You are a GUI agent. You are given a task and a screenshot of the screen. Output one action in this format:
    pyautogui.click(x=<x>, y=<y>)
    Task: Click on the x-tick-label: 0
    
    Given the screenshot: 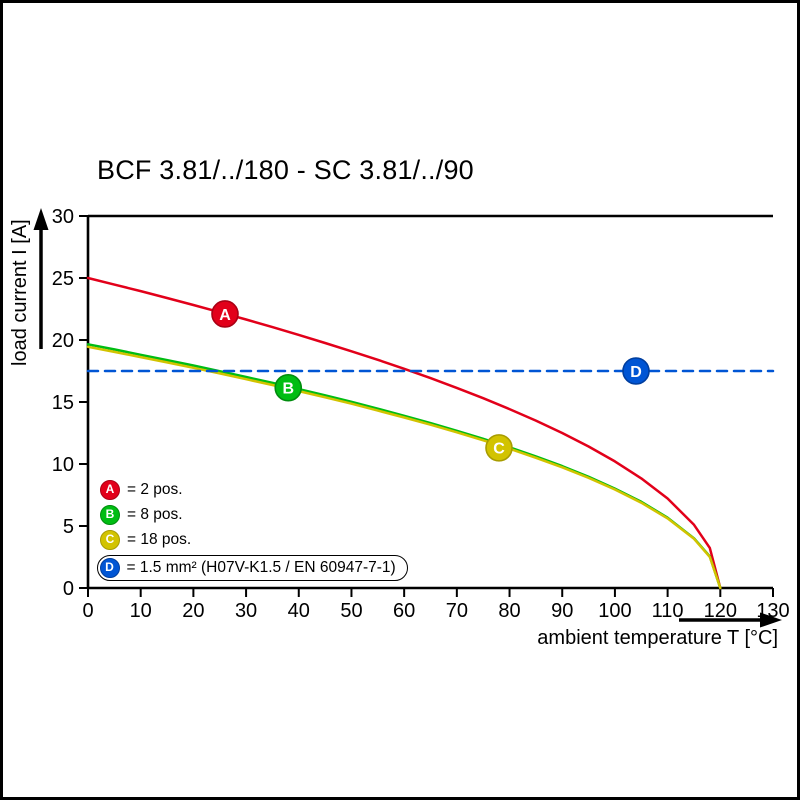 What is the action you would take?
    pyautogui.click(x=87, y=611)
    